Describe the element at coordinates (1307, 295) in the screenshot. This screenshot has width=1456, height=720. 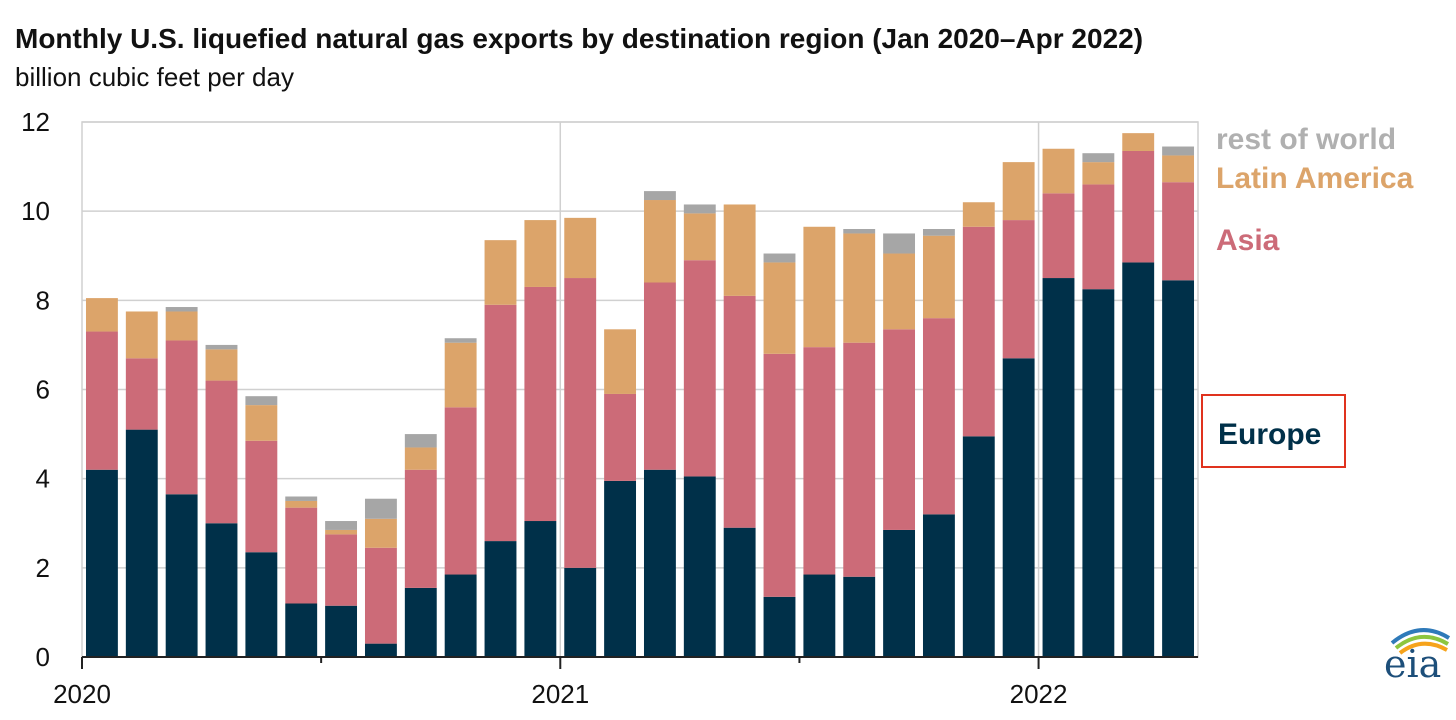
I see `legend: rest of world Latin America Asia Europe` at that location.